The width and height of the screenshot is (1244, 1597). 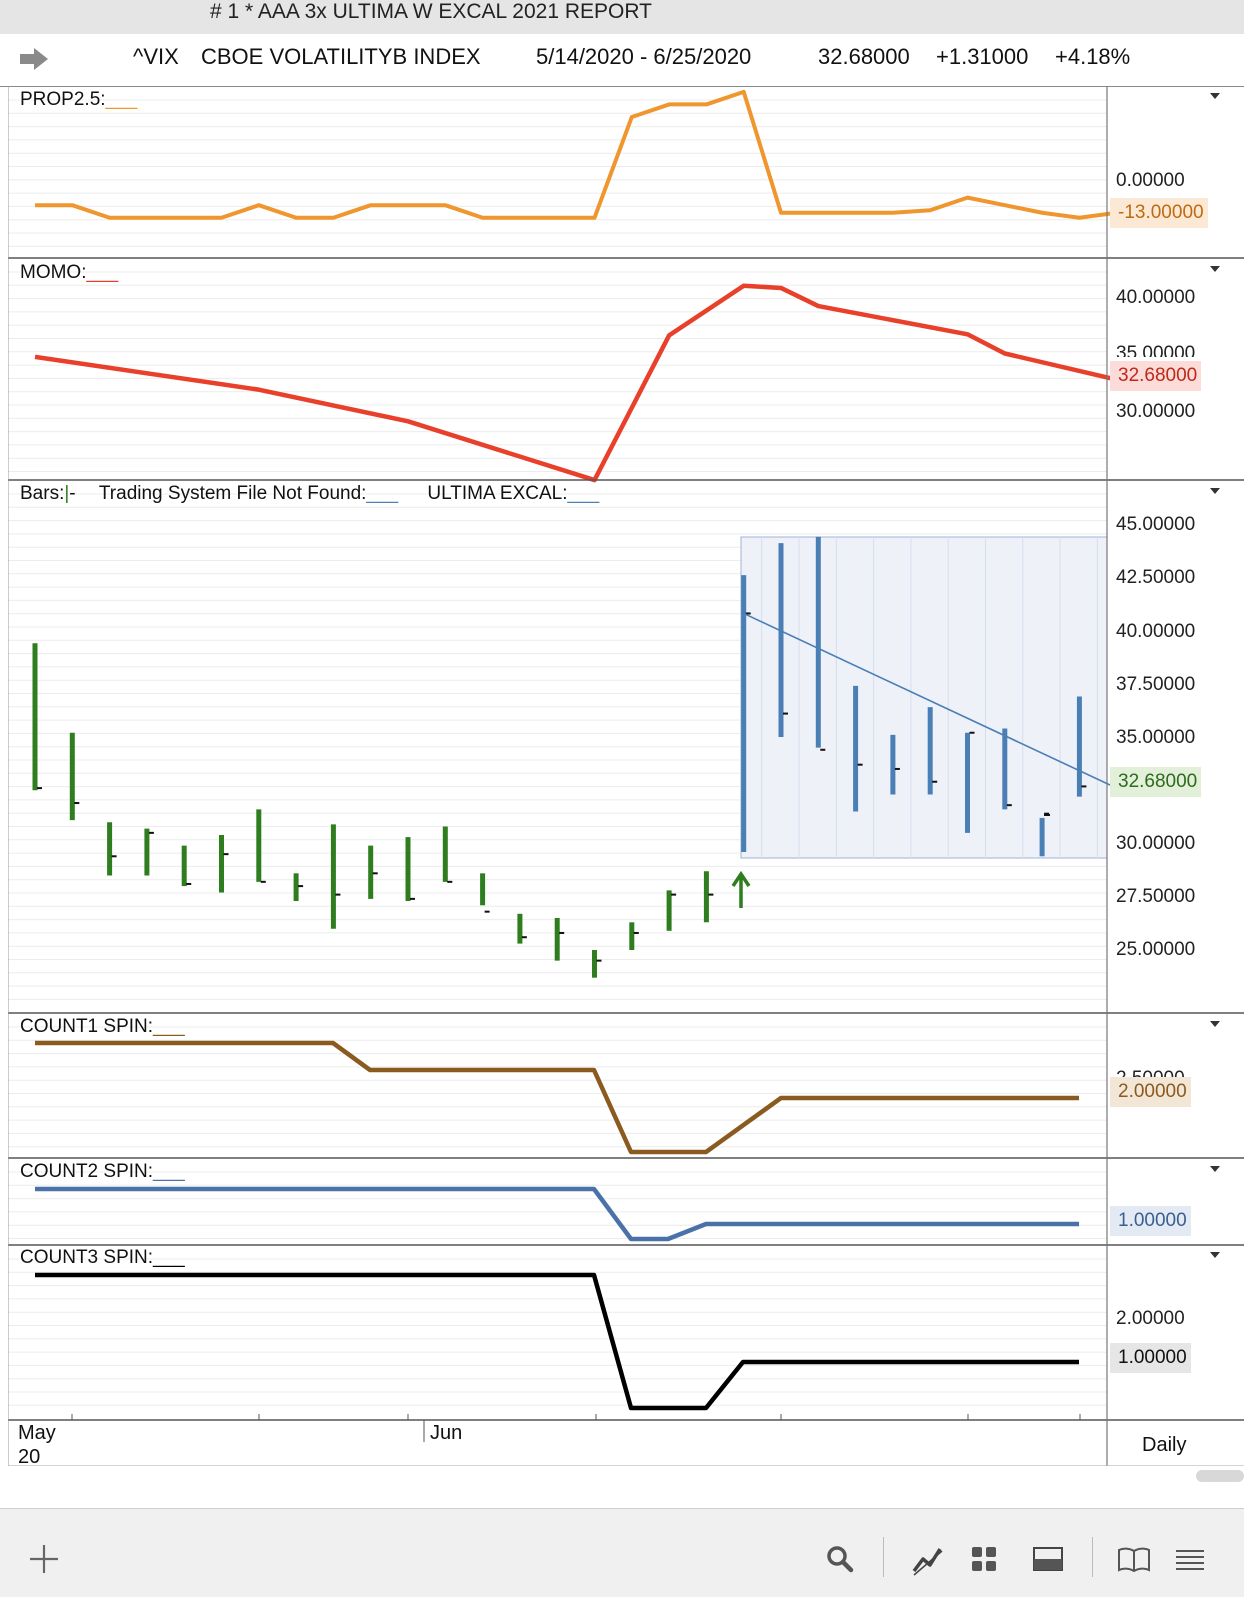 I want to click on excal-legend-swatch: ___, so click(x=583, y=493).